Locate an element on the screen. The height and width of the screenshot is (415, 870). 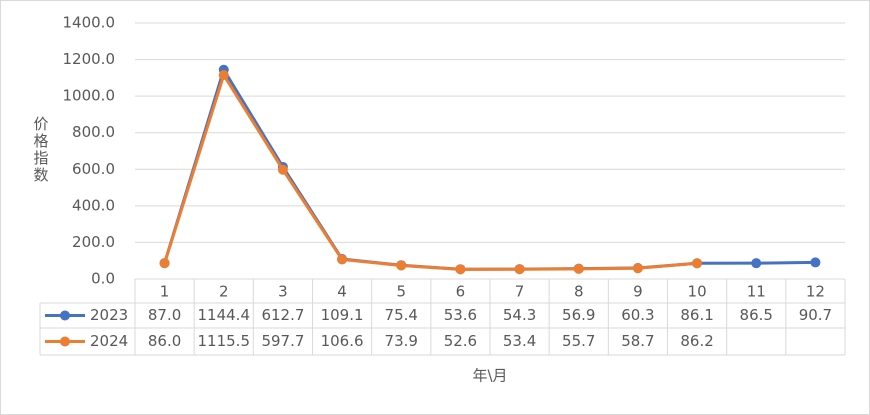
y-tick-label: 0.0 is located at coordinates (103, 279).